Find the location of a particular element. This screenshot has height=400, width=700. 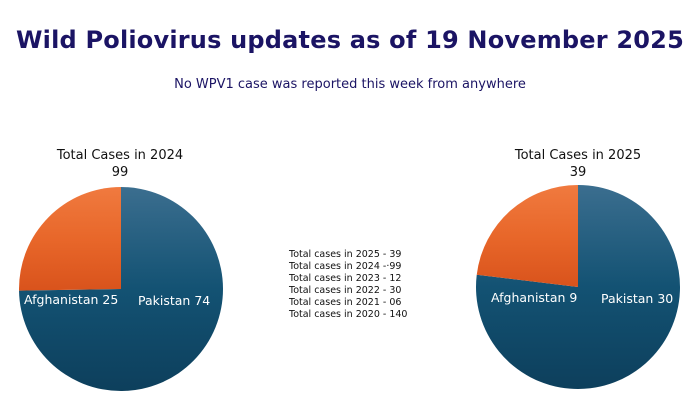

pie-chart-2025: Pakistan 30 Afghanistan 9 is located at coordinates (578, 287).